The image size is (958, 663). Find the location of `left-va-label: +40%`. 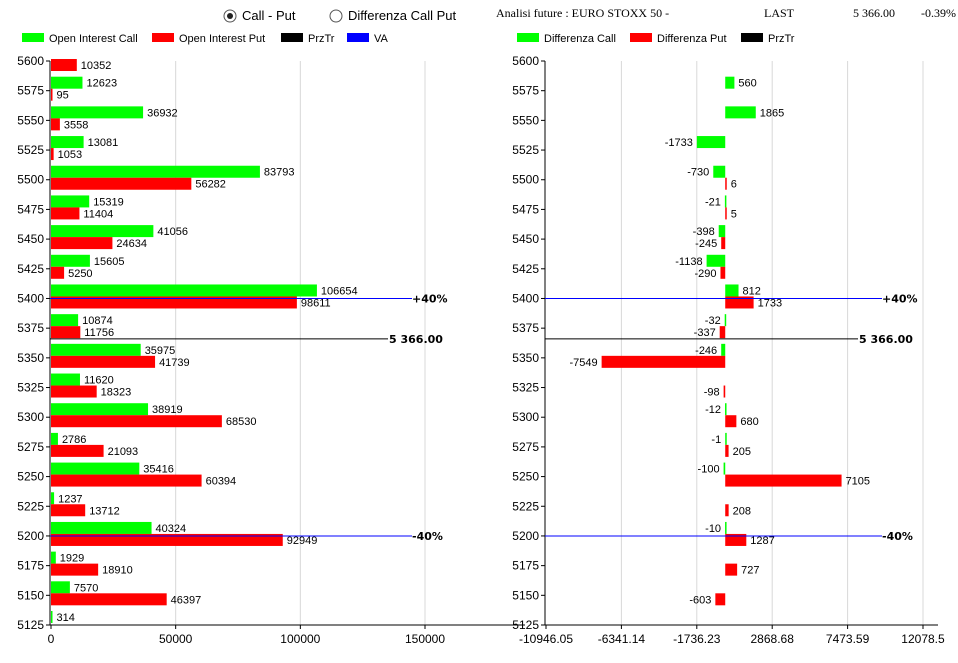

left-va-label: +40% is located at coordinates (430, 298).